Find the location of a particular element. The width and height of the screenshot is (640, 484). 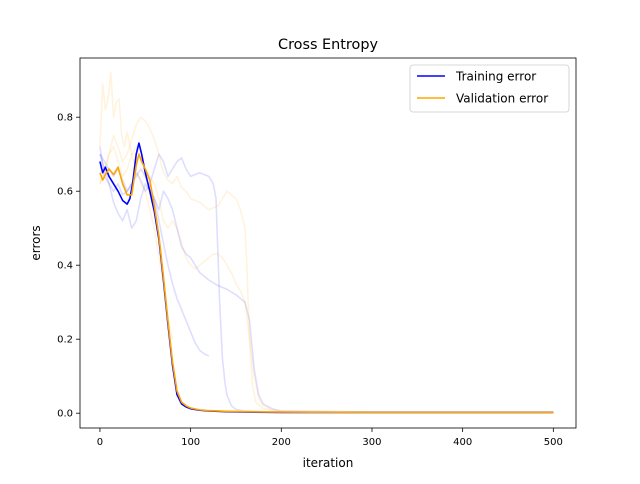

x-tick-label: 500 is located at coordinates (553, 442).